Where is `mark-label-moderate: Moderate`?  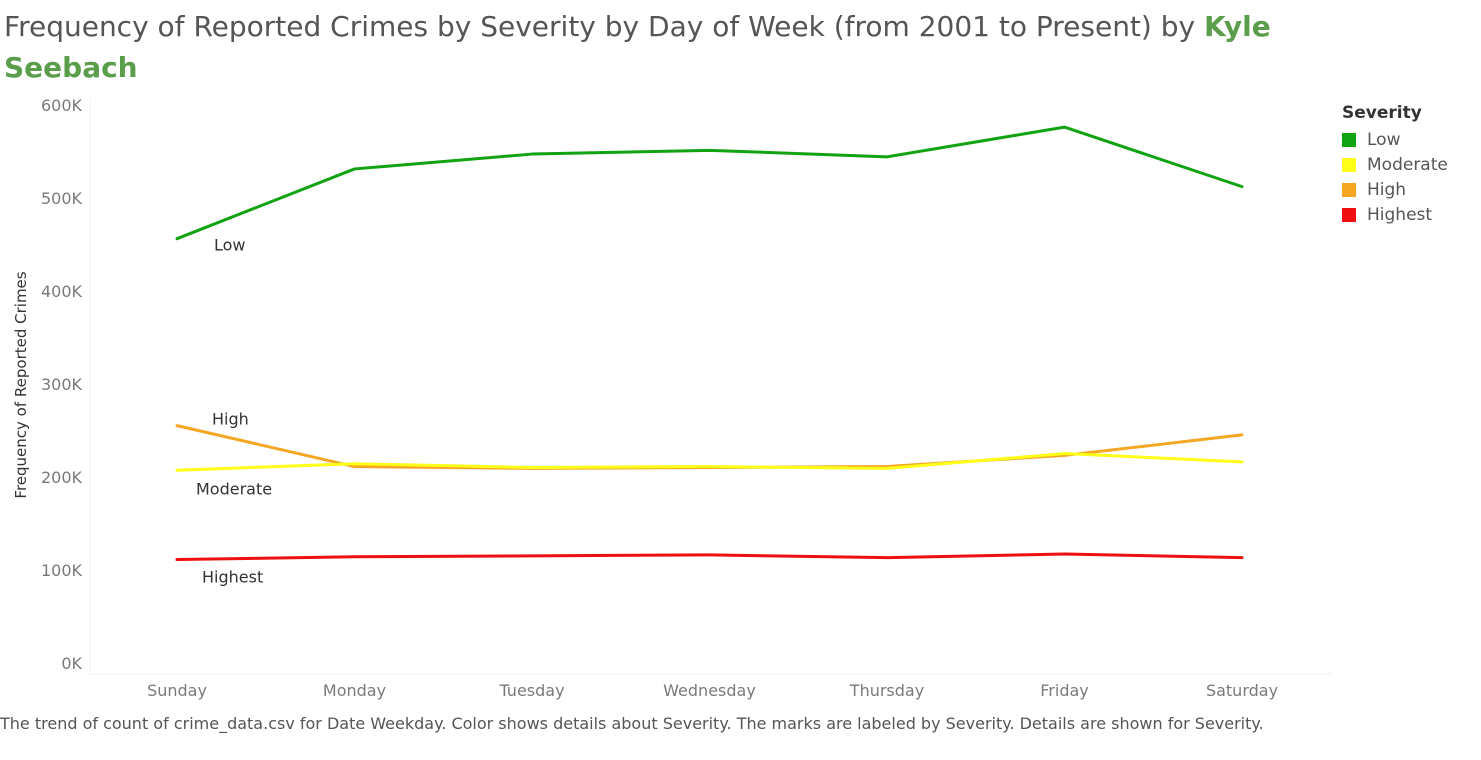 mark-label-moderate: Moderate is located at coordinates (234, 488).